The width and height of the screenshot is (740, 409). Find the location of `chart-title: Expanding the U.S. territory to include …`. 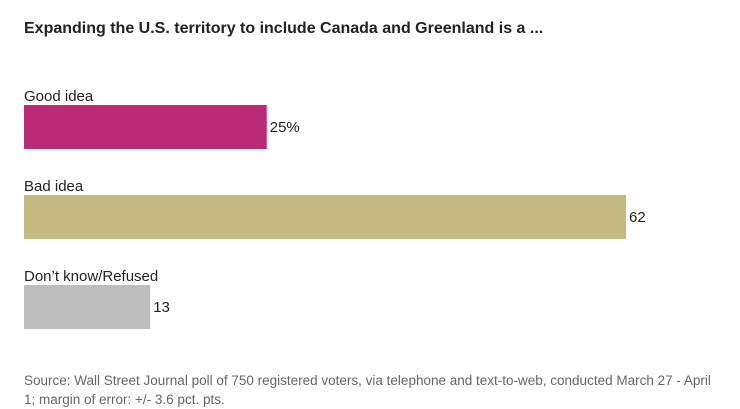

chart-title: Expanding the U.S. territory to include … is located at coordinates (284, 28).